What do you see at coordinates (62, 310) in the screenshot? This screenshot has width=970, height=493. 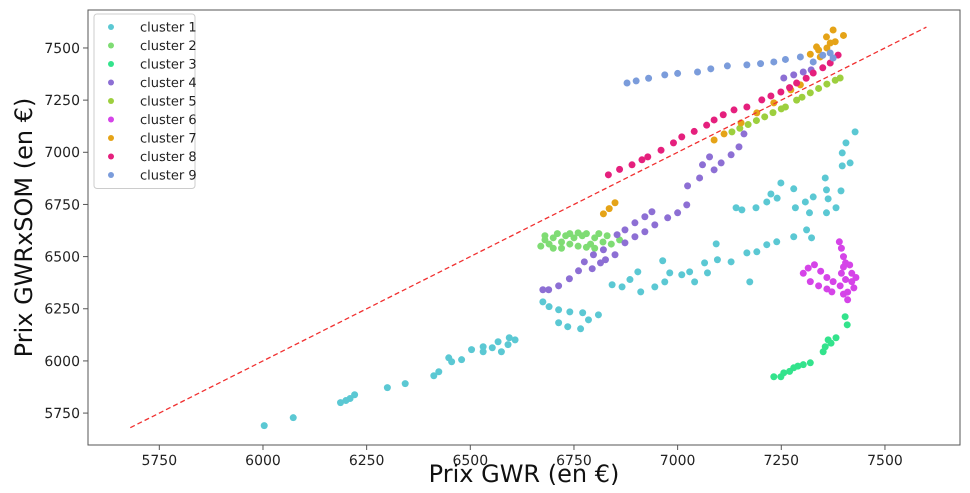 I see `y-tick-label: 6250` at bounding box center [62, 310].